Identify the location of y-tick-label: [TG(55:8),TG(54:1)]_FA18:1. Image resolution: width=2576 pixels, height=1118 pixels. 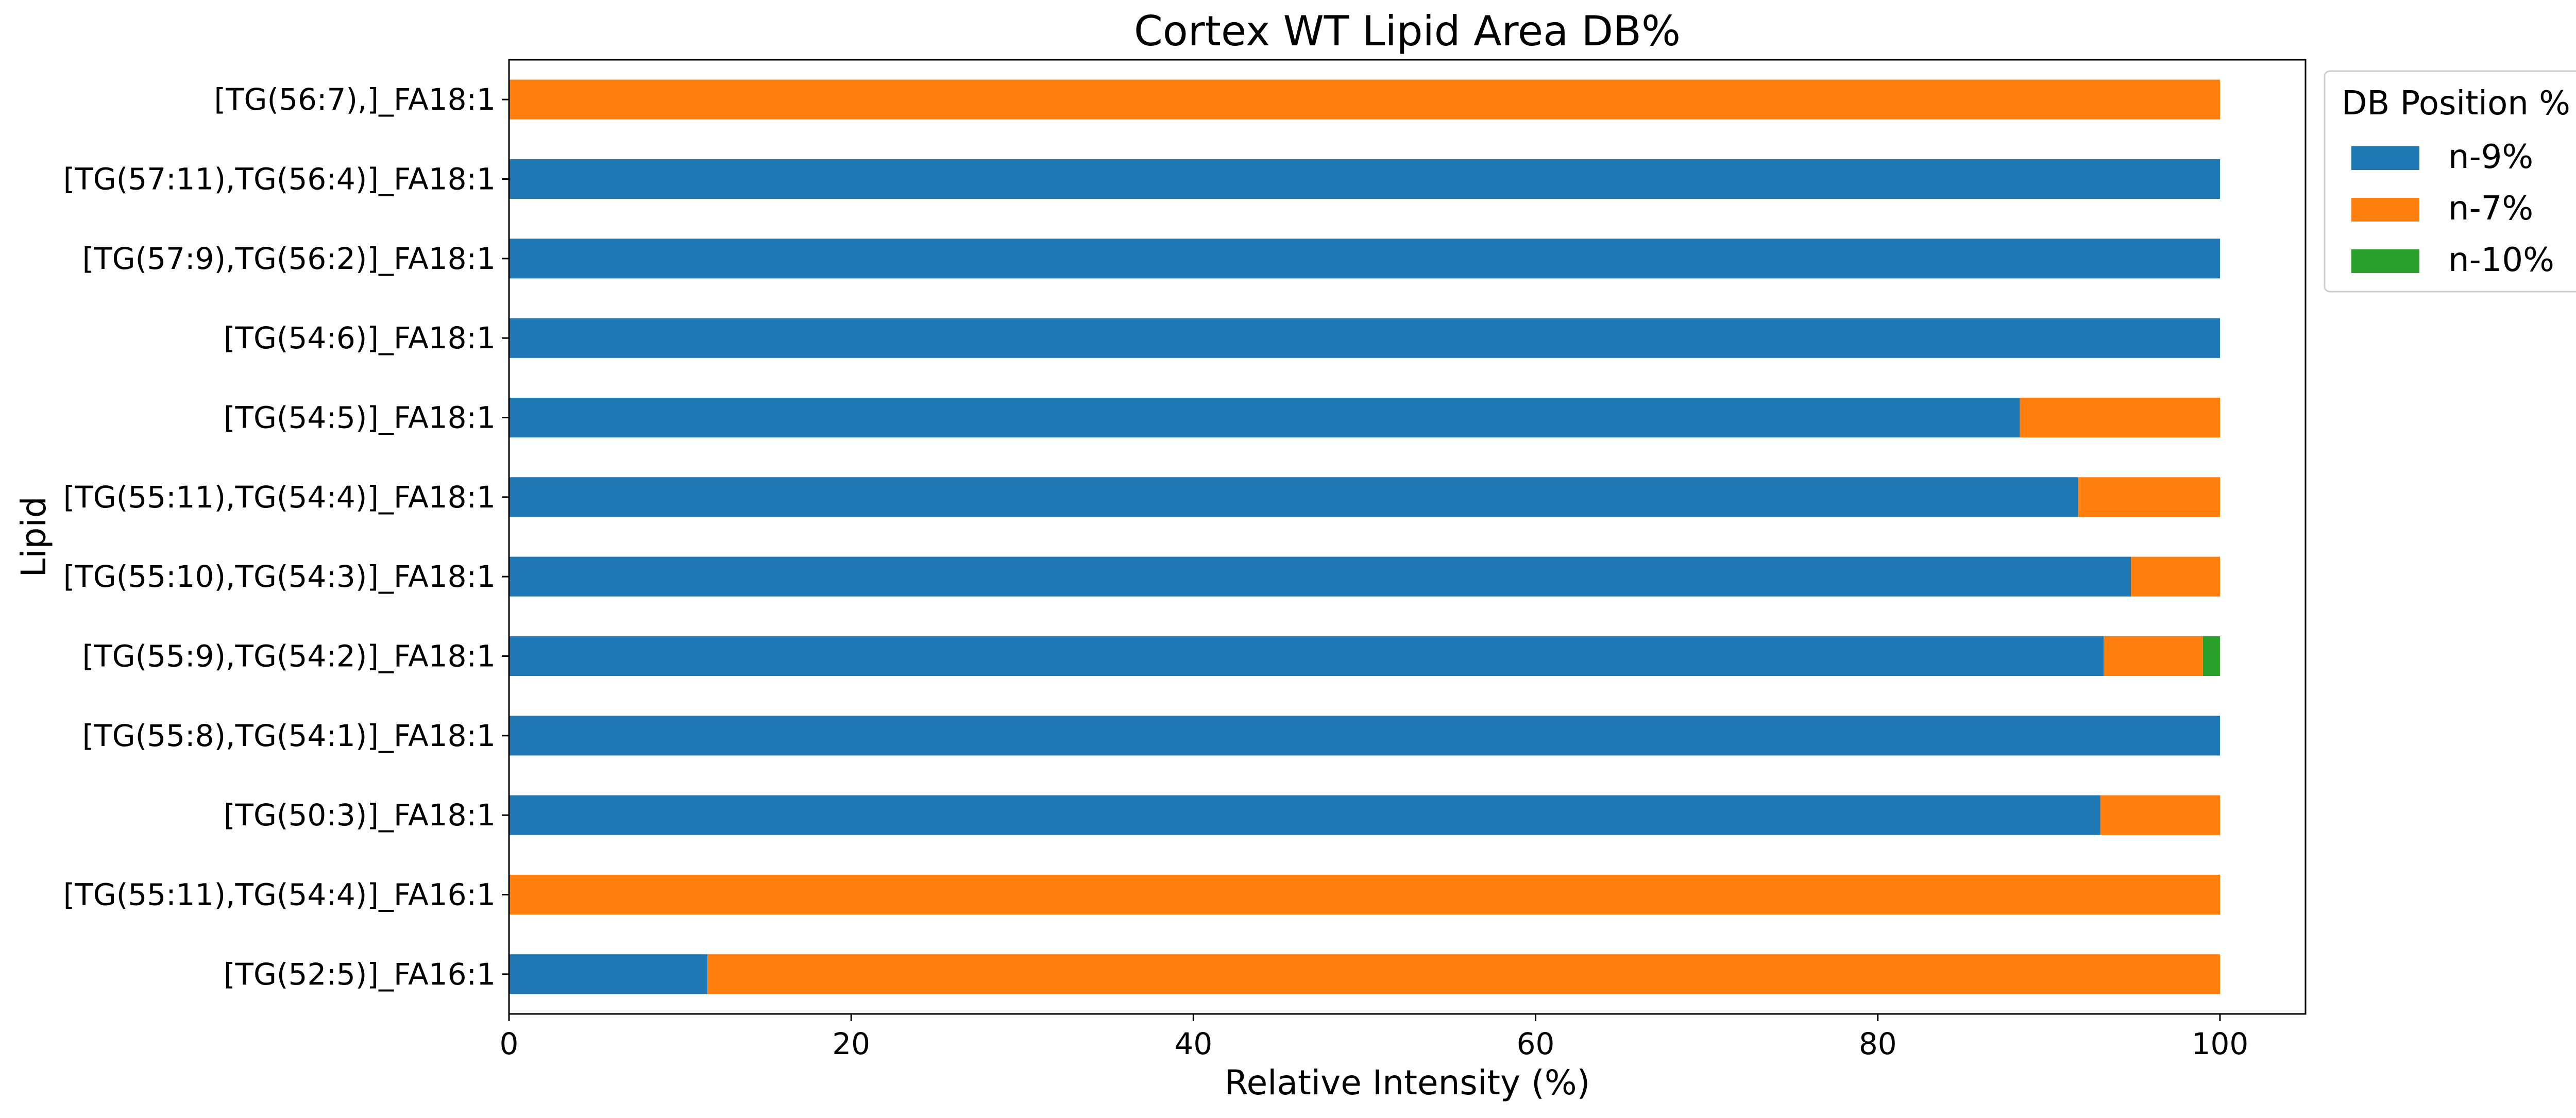
(289, 735).